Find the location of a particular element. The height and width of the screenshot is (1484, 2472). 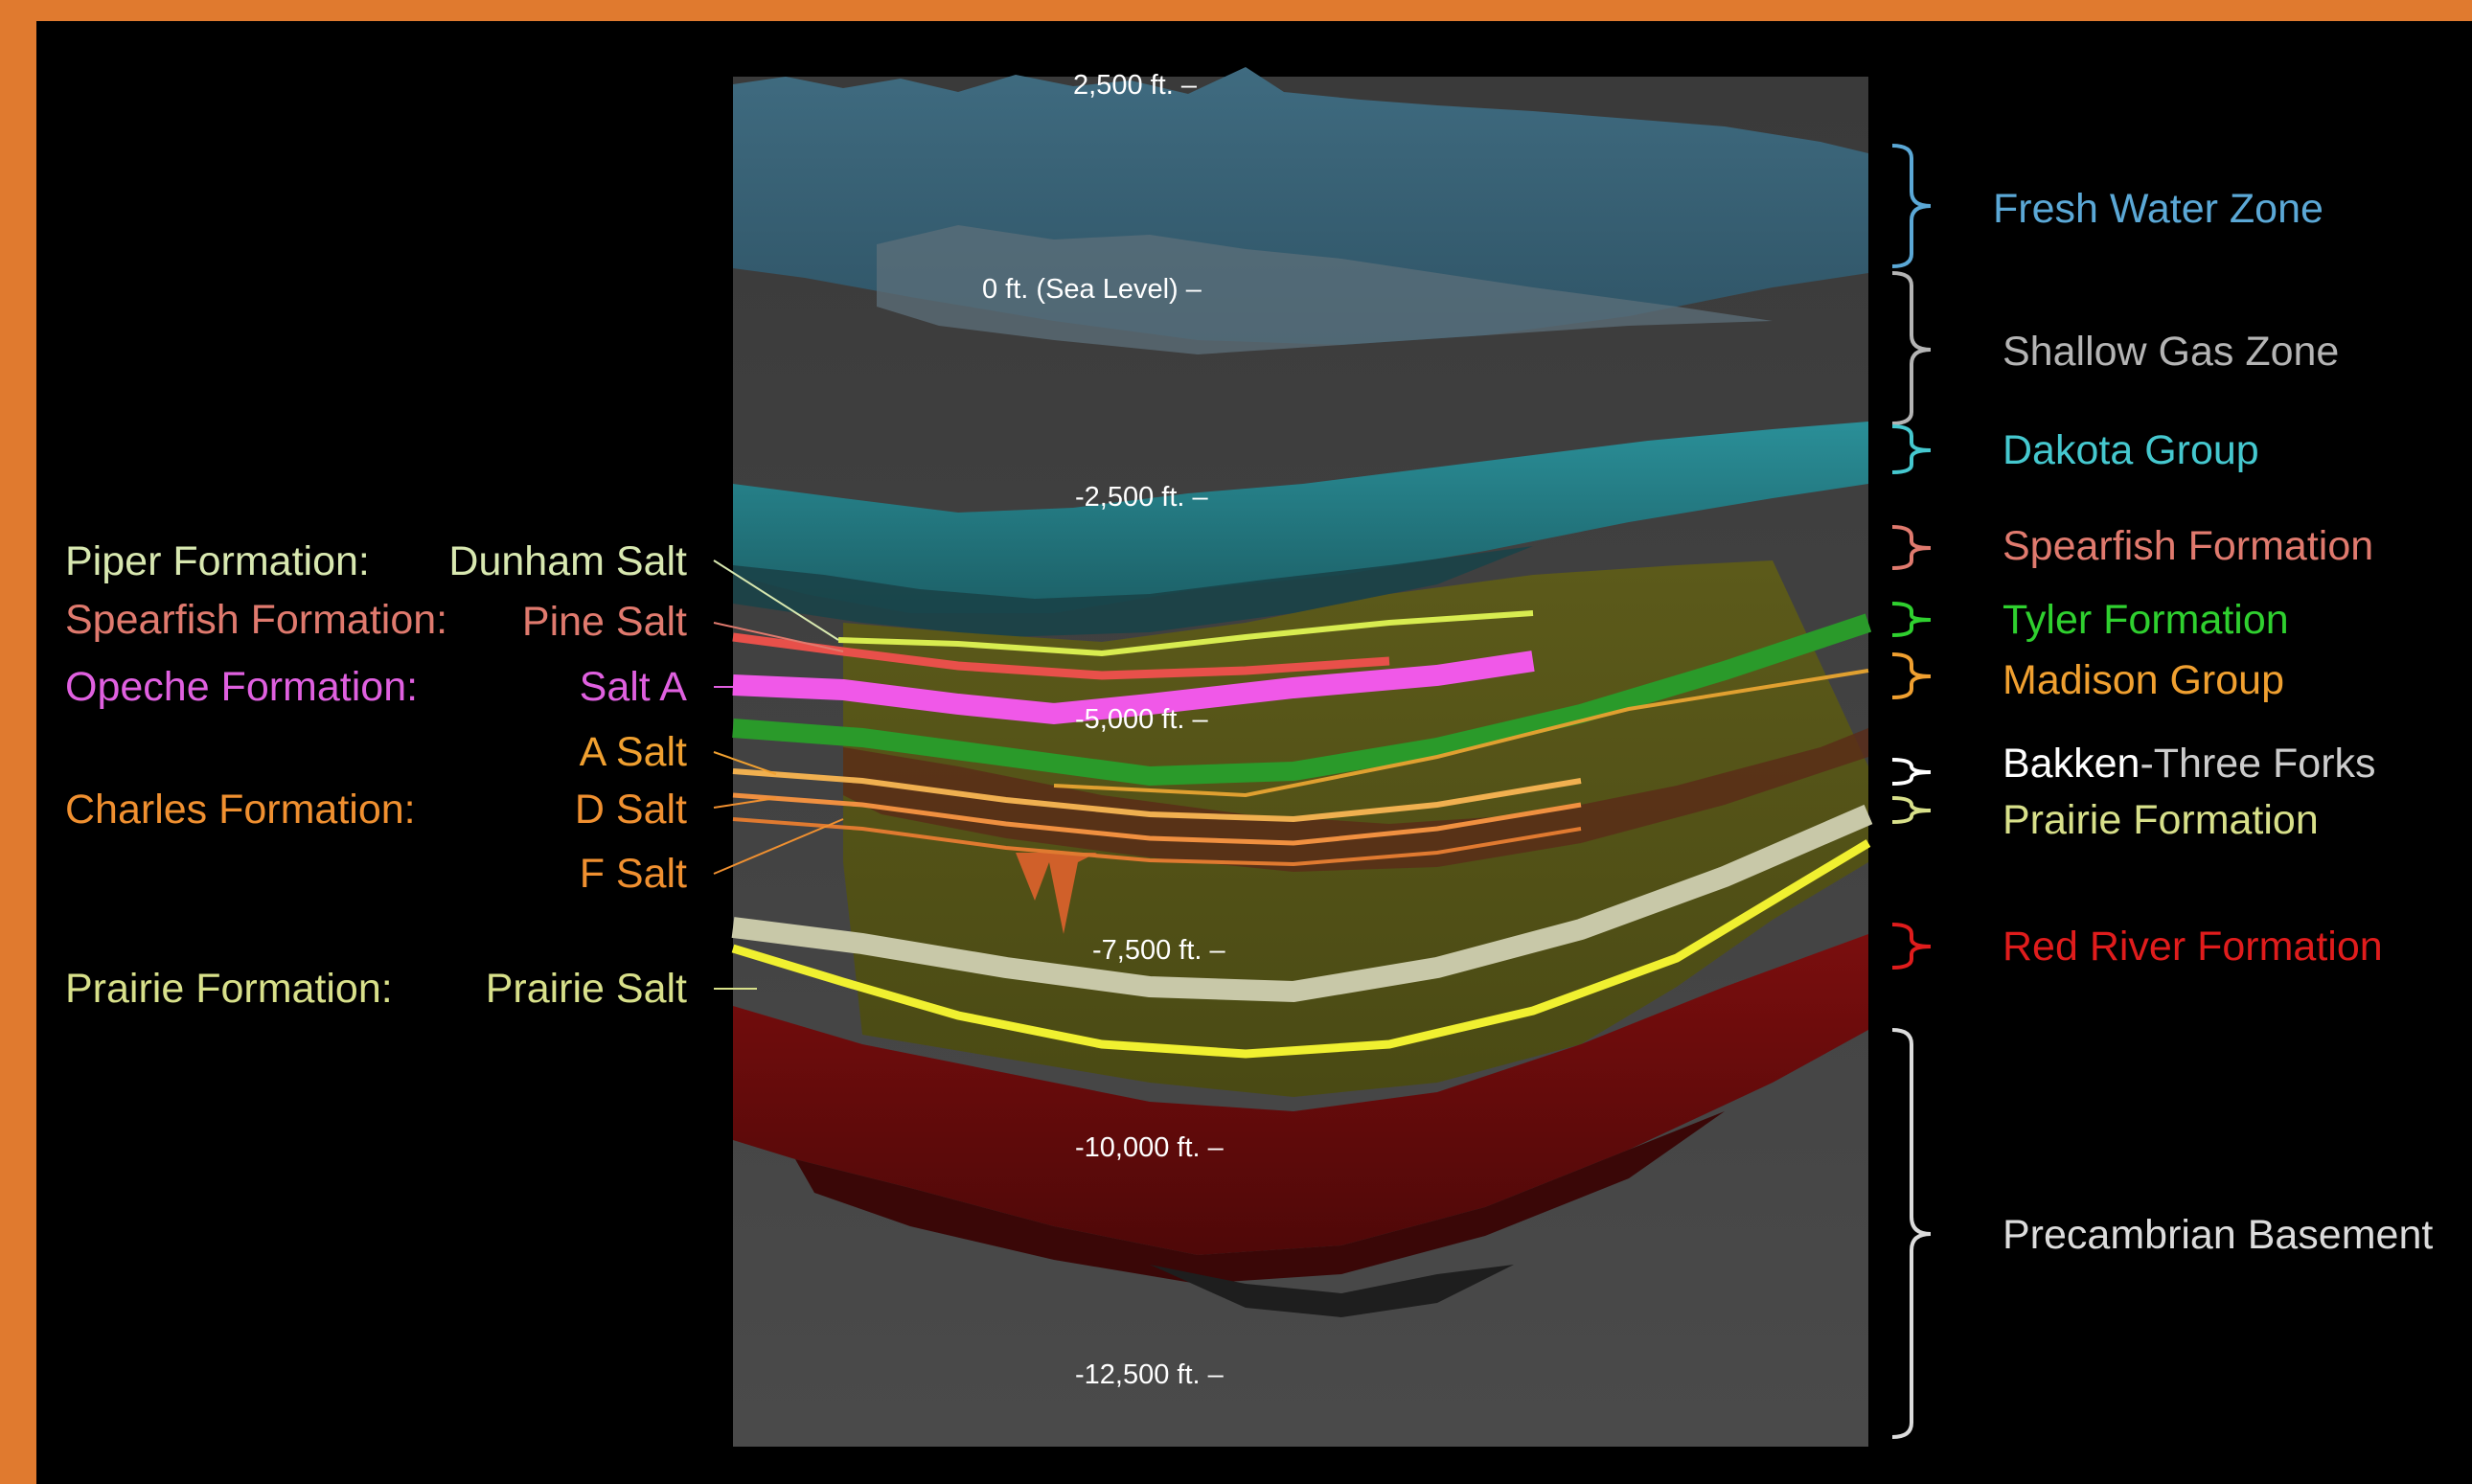

label-salt-a: Salt A is located at coordinates (634, 687).